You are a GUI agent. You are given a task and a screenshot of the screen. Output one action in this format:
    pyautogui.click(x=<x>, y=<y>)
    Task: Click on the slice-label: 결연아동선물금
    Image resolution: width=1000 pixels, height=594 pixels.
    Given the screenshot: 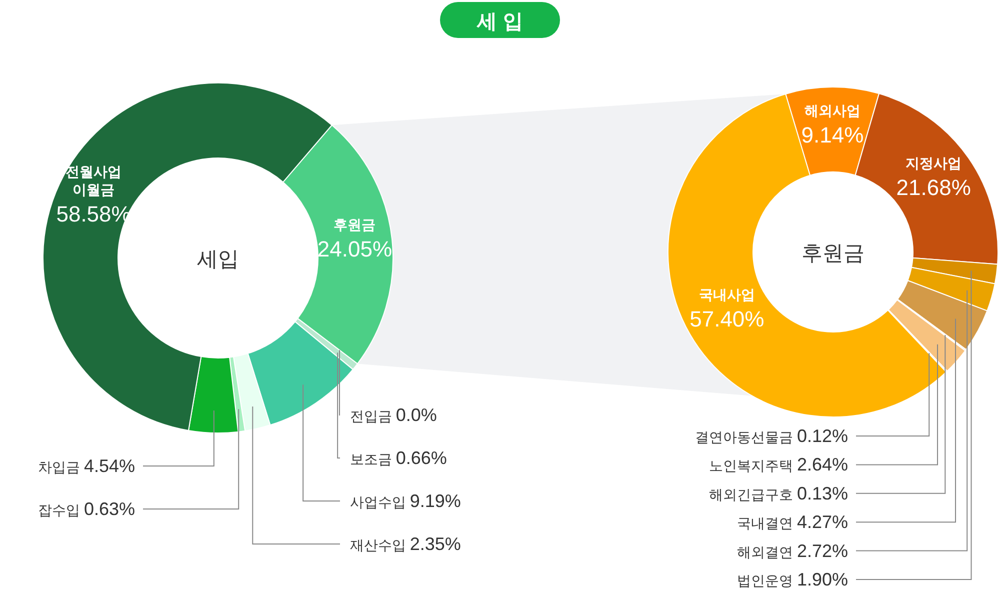 What is the action you would take?
    pyautogui.click(x=746, y=437)
    